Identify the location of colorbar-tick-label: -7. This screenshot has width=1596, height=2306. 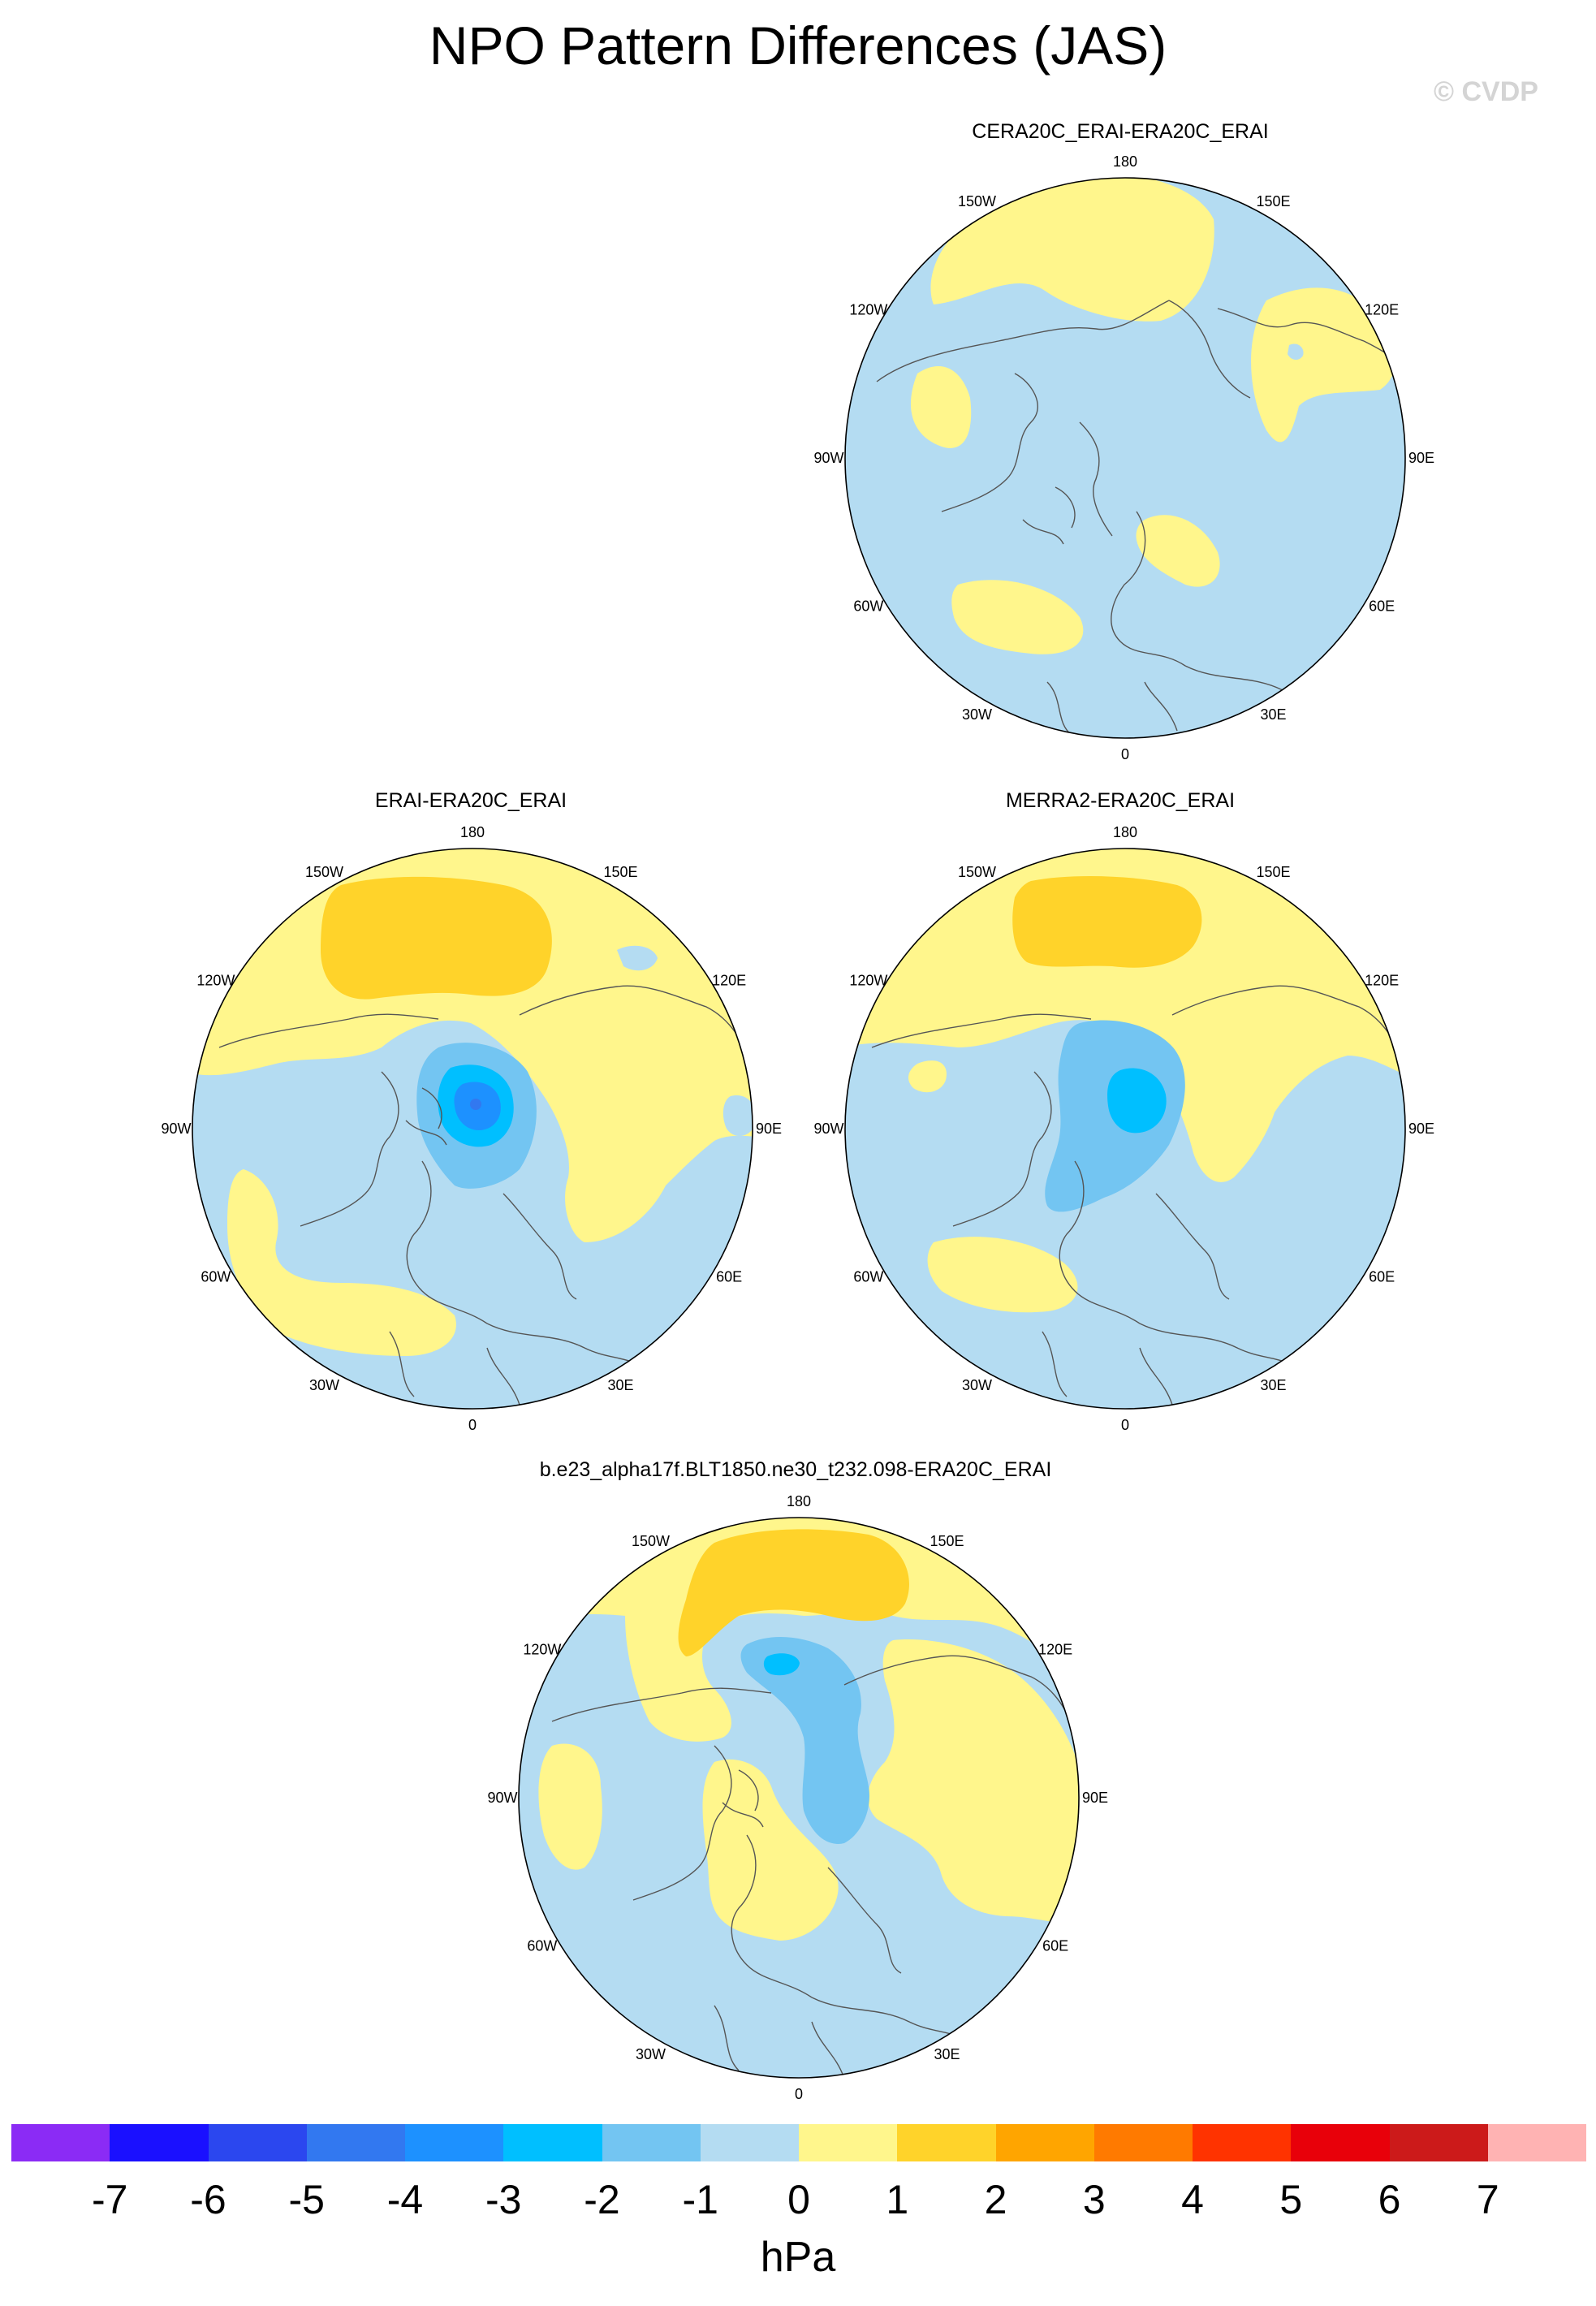
(110, 2199).